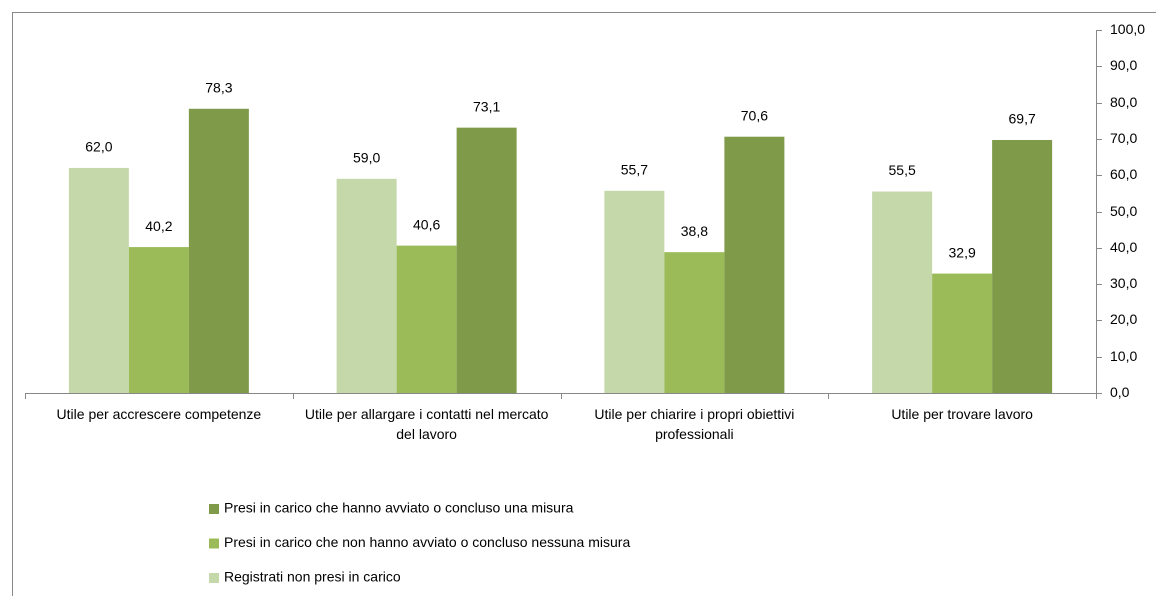 Image resolution: width=1156 pixels, height=596 pixels. I want to click on y-tick-label: 20,0, so click(1123, 319).